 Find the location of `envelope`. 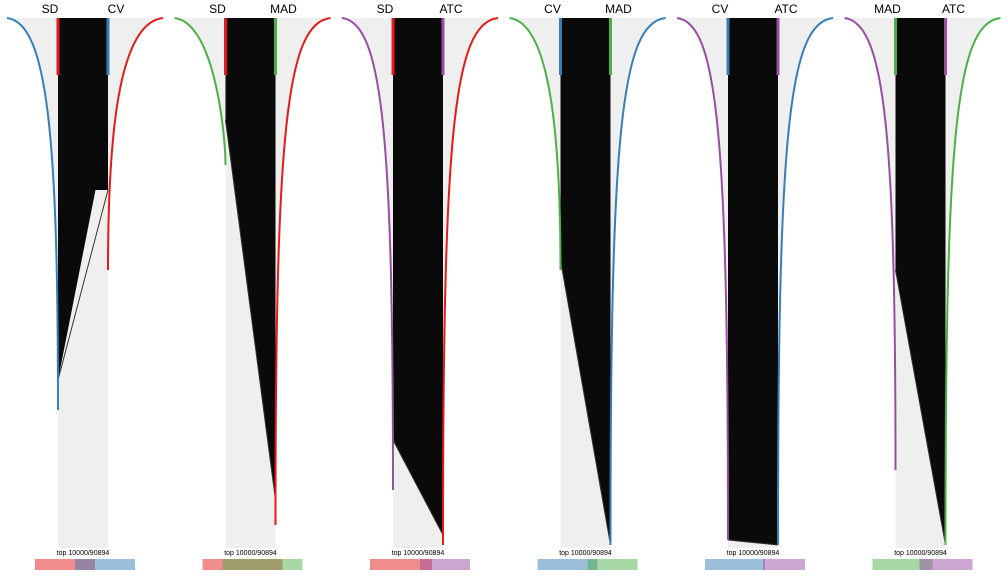

envelope is located at coordinates (85, 283).